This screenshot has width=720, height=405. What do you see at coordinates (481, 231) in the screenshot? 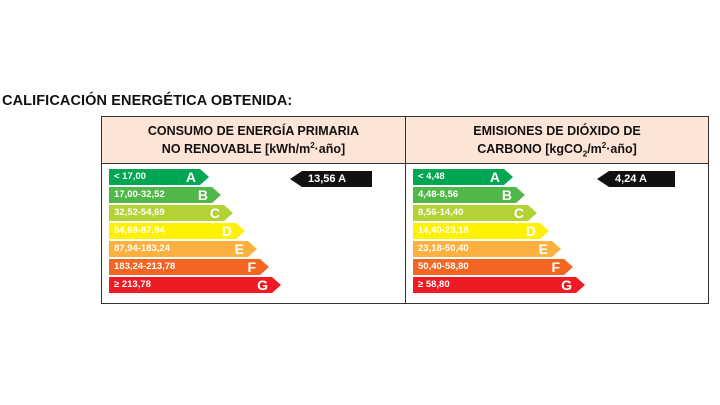
I see `co2-band-d: 14,40-23,18 D` at bounding box center [481, 231].